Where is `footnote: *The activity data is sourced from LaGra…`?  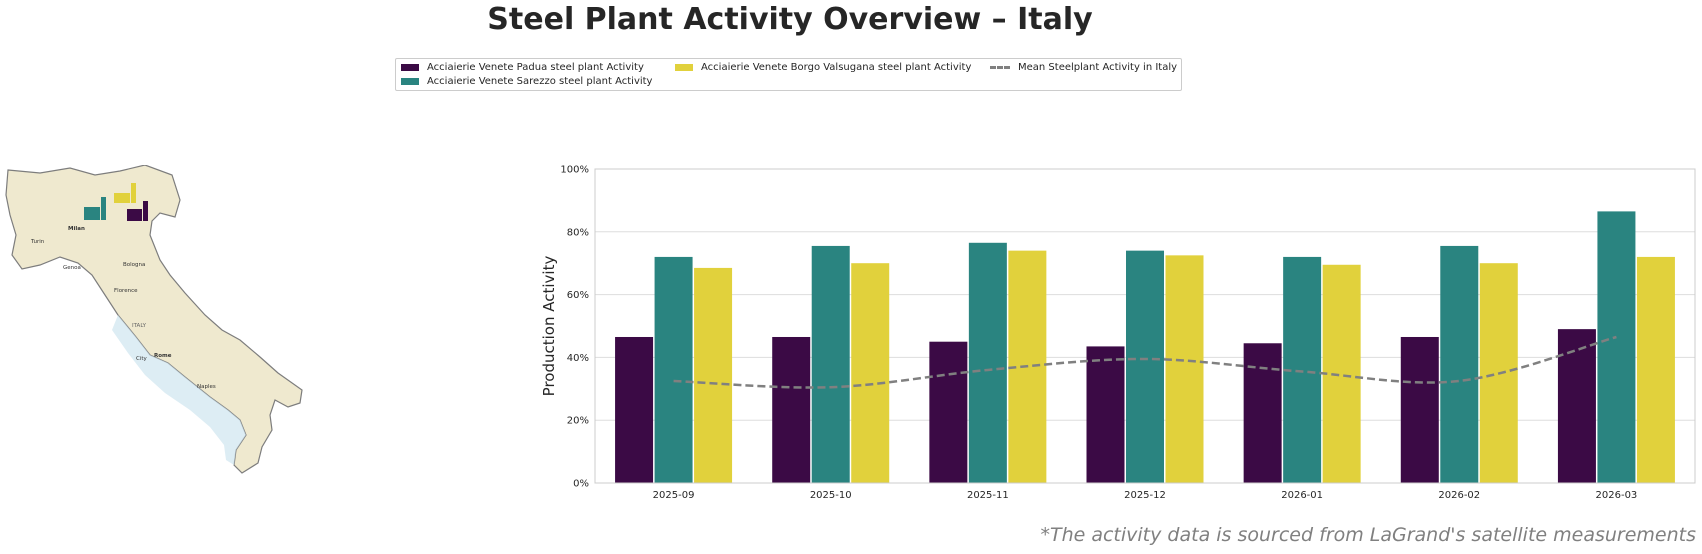
footnote: *The activity data is sourced from LaGra… is located at coordinates (1368, 535).